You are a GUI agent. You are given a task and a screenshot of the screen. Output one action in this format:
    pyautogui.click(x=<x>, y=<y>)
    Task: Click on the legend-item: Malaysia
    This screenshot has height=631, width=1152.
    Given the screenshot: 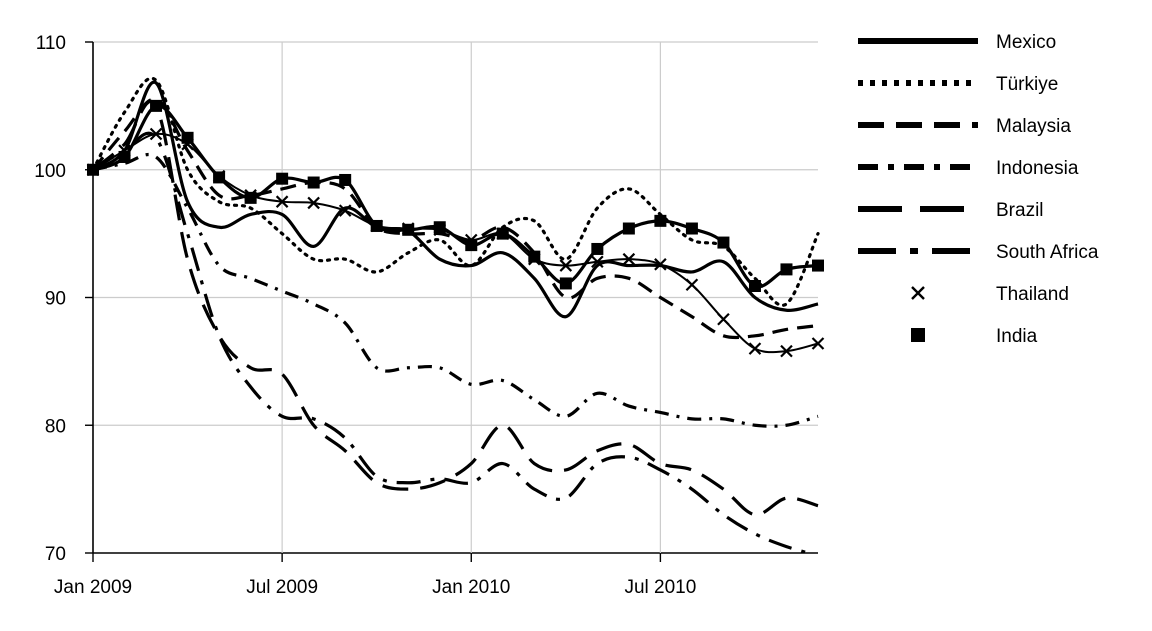 What is the action you would take?
    pyautogui.click(x=964, y=126)
    